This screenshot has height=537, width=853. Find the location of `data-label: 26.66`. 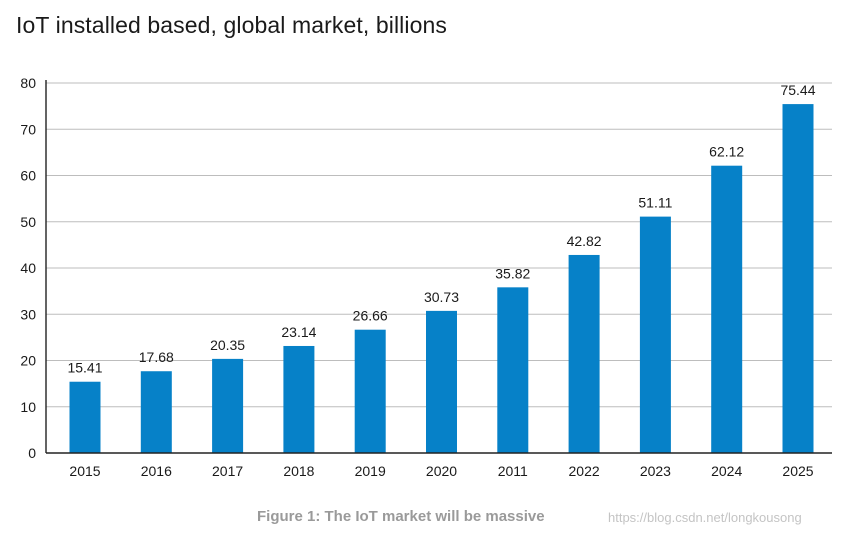

data-label: 26.66 is located at coordinates (370, 316).